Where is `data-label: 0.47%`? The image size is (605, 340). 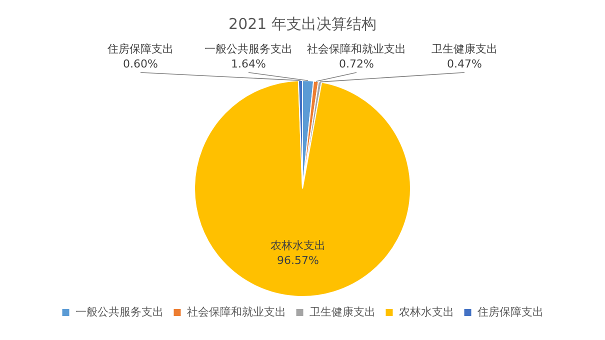 data-label: 0.47% is located at coordinates (464, 63).